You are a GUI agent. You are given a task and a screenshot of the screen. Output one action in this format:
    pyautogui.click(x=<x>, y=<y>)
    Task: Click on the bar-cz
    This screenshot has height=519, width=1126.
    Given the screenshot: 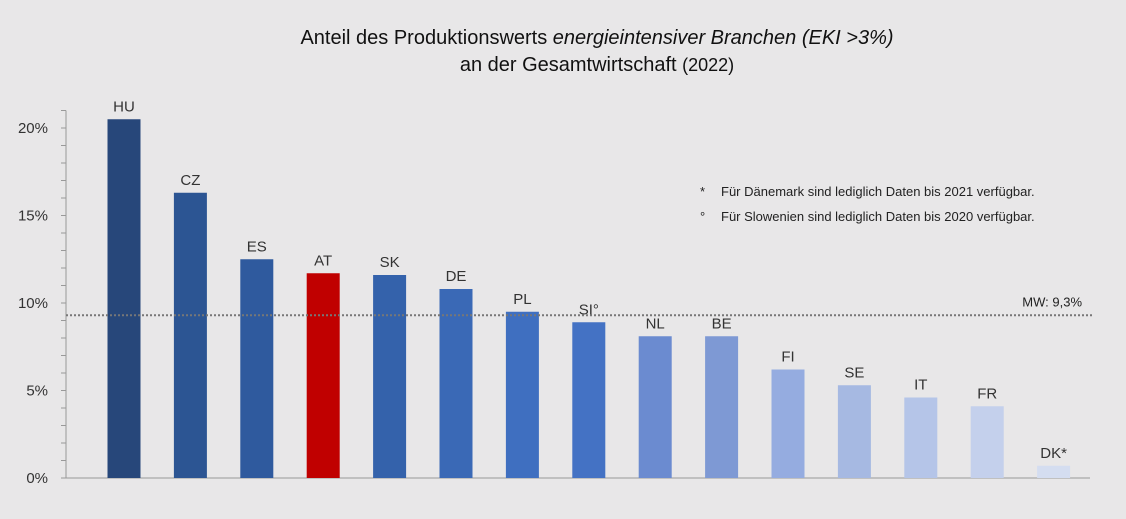 What is the action you would take?
    pyautogui.click(x=190, y=335)
    